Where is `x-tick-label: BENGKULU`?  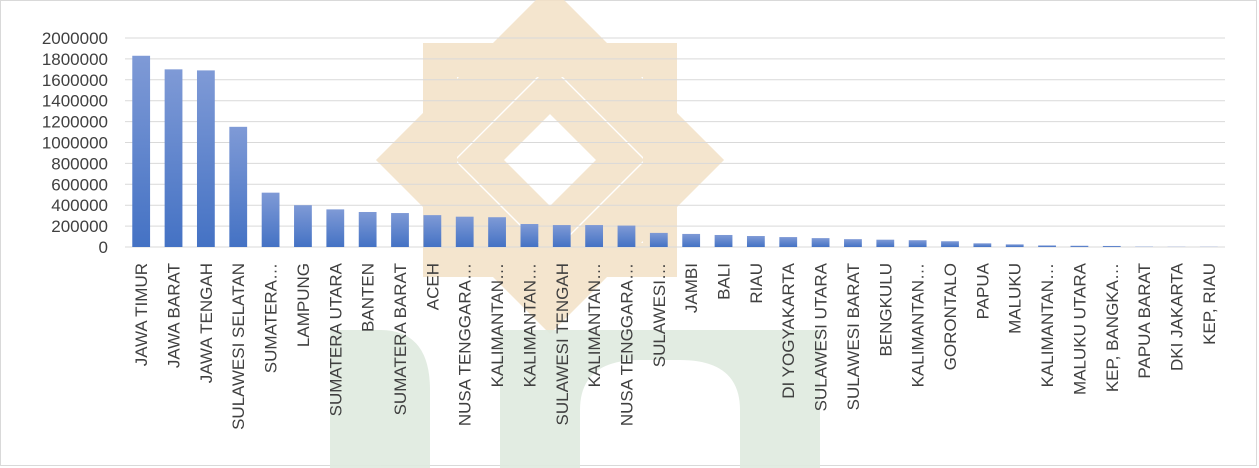 x-tick-label: BENGKULU is located at coordinates (885, 310).